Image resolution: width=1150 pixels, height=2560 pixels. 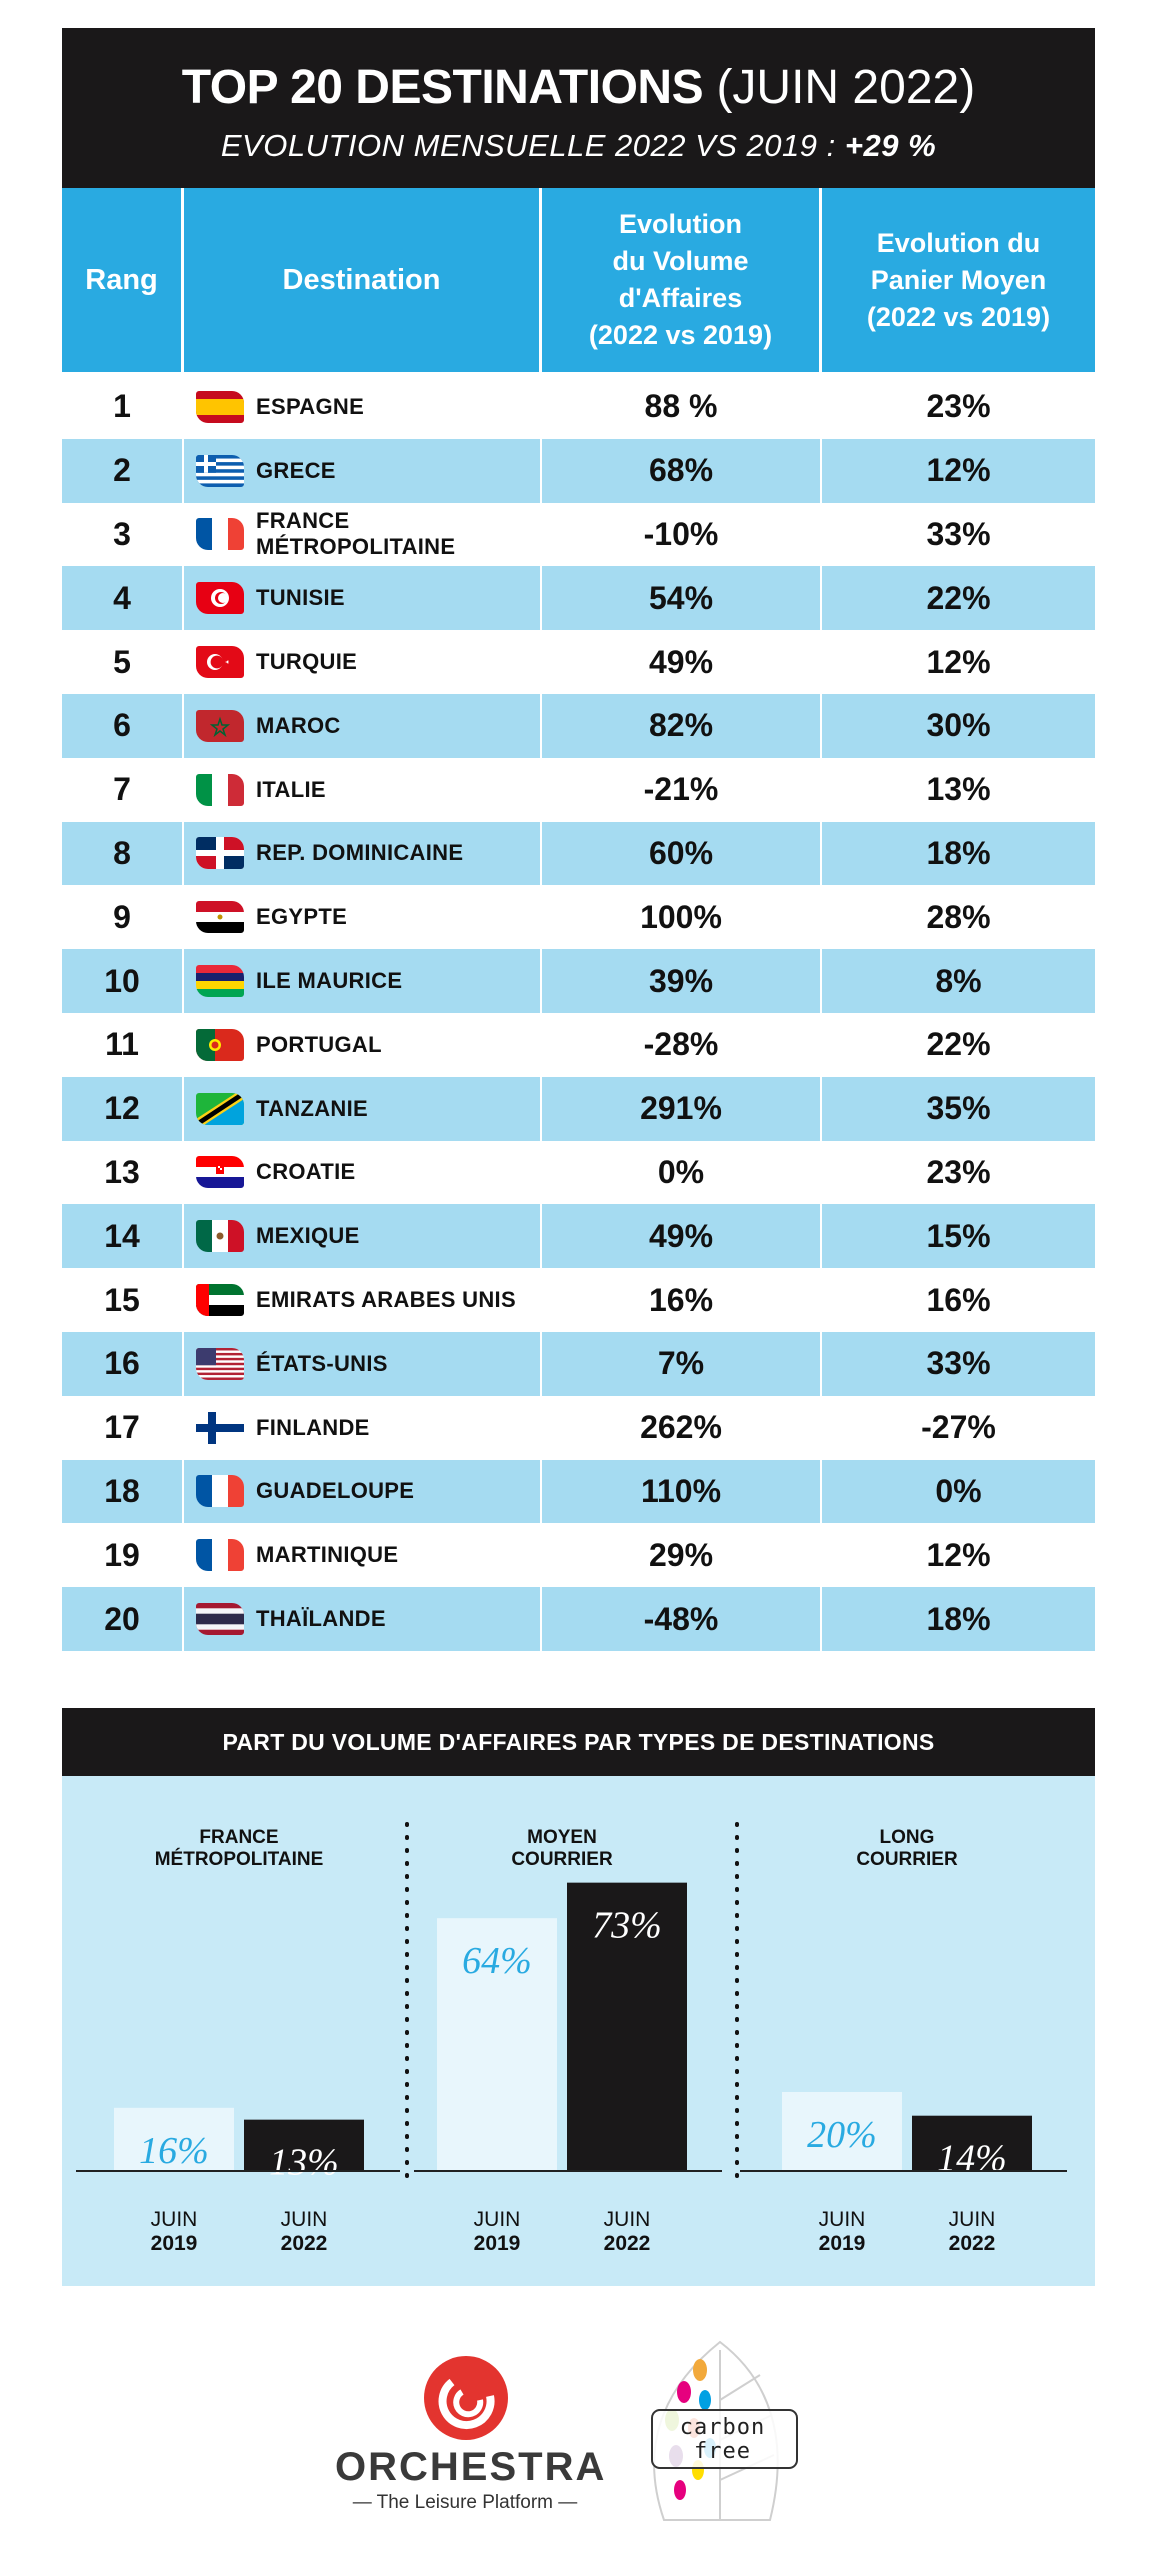 What do you see at coordinates (682, 917) in the screenshot?
I see `volume-evolution-cell: 100%` at bounding box center [682, 917].